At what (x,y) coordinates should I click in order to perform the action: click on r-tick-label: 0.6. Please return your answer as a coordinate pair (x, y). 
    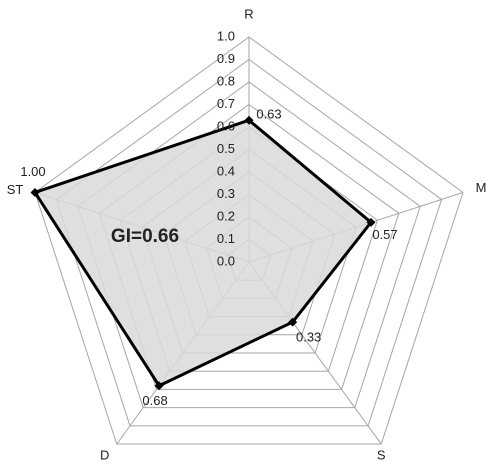
    Looking at the image, I should click on (226, 125).